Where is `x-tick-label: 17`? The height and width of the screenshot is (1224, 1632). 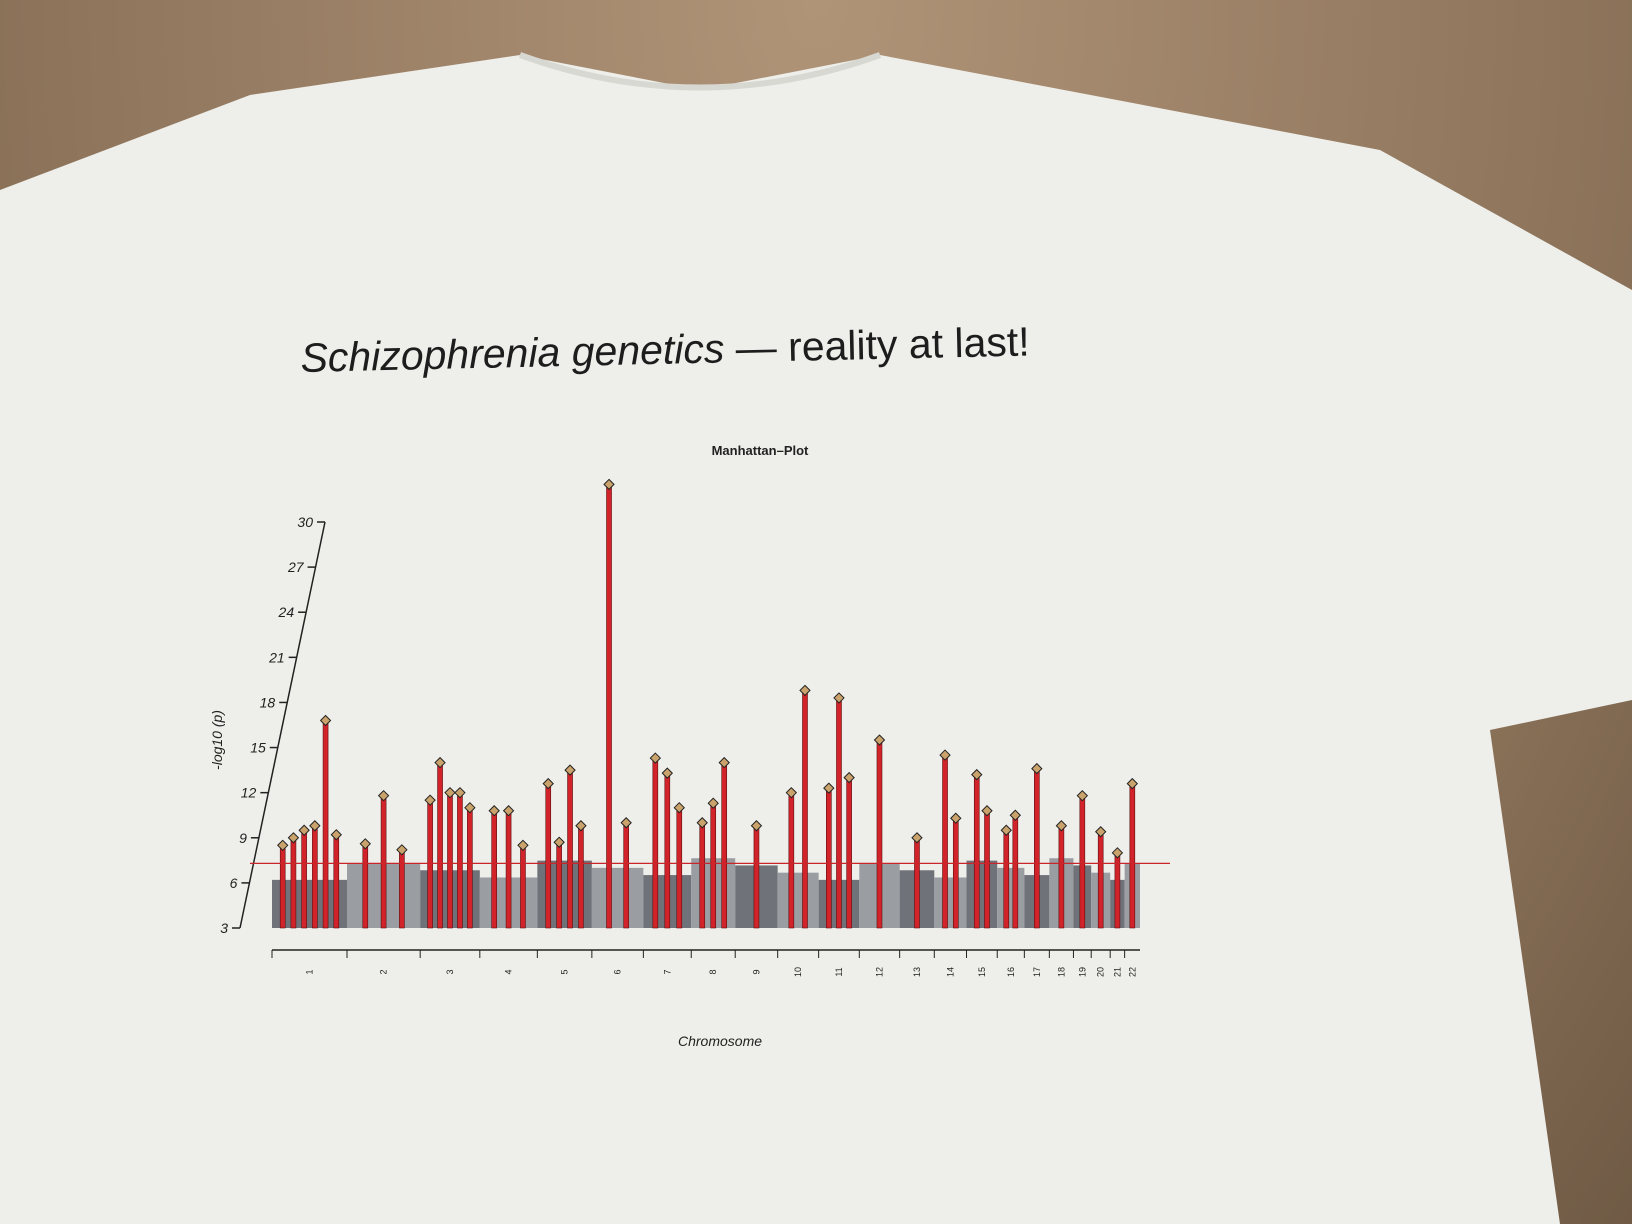
x-tick-label: 17 is located at coordinates (1037, 972).